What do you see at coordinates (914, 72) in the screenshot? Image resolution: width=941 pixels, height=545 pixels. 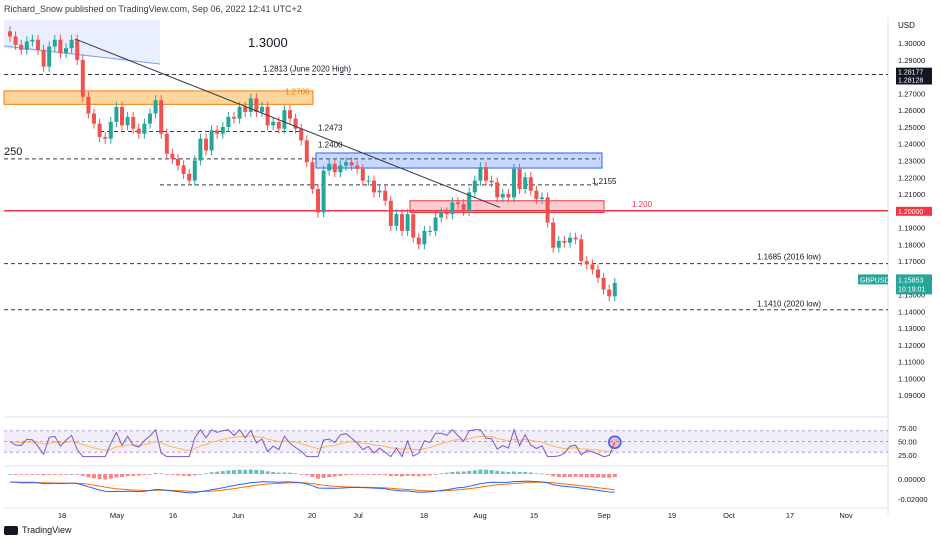 I see `price-tag: 1.28177` at bounding box center [914, 72].